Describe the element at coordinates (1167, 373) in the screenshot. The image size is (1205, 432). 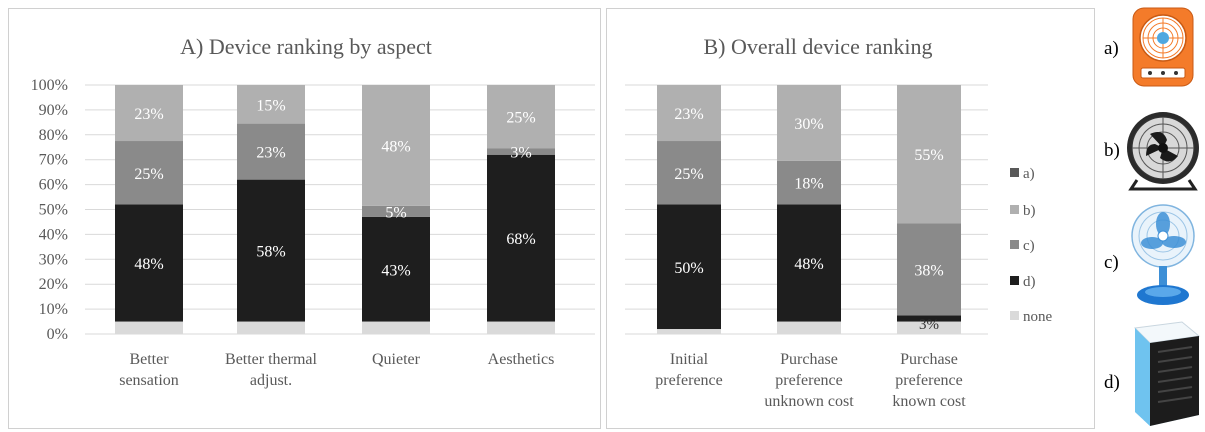
I see `mini-air-cooler-icon` at that location.